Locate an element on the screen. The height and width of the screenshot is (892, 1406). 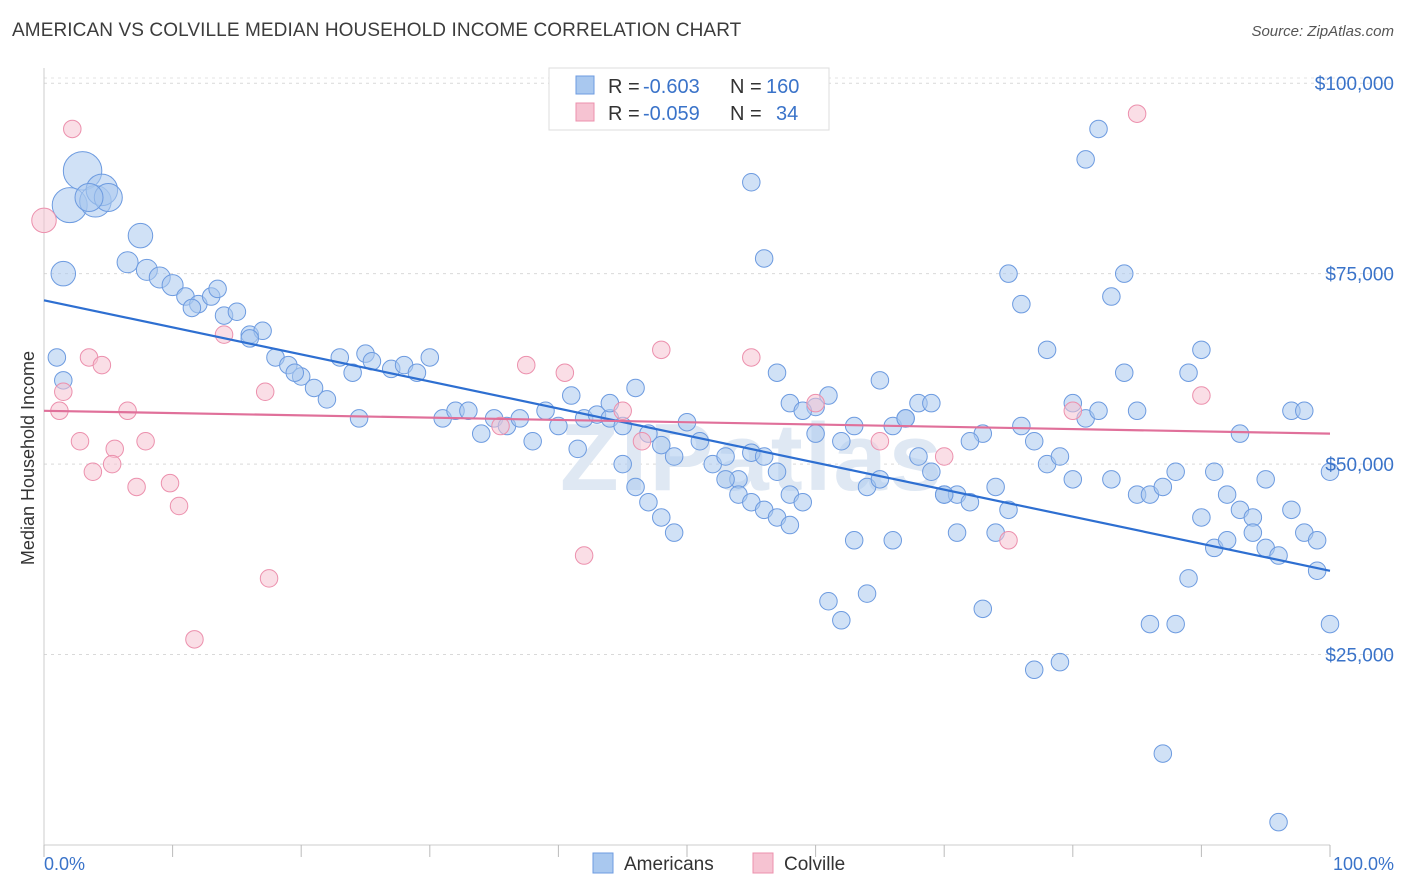
legend-label-americans: Americans is located at coordinates (669, 864).